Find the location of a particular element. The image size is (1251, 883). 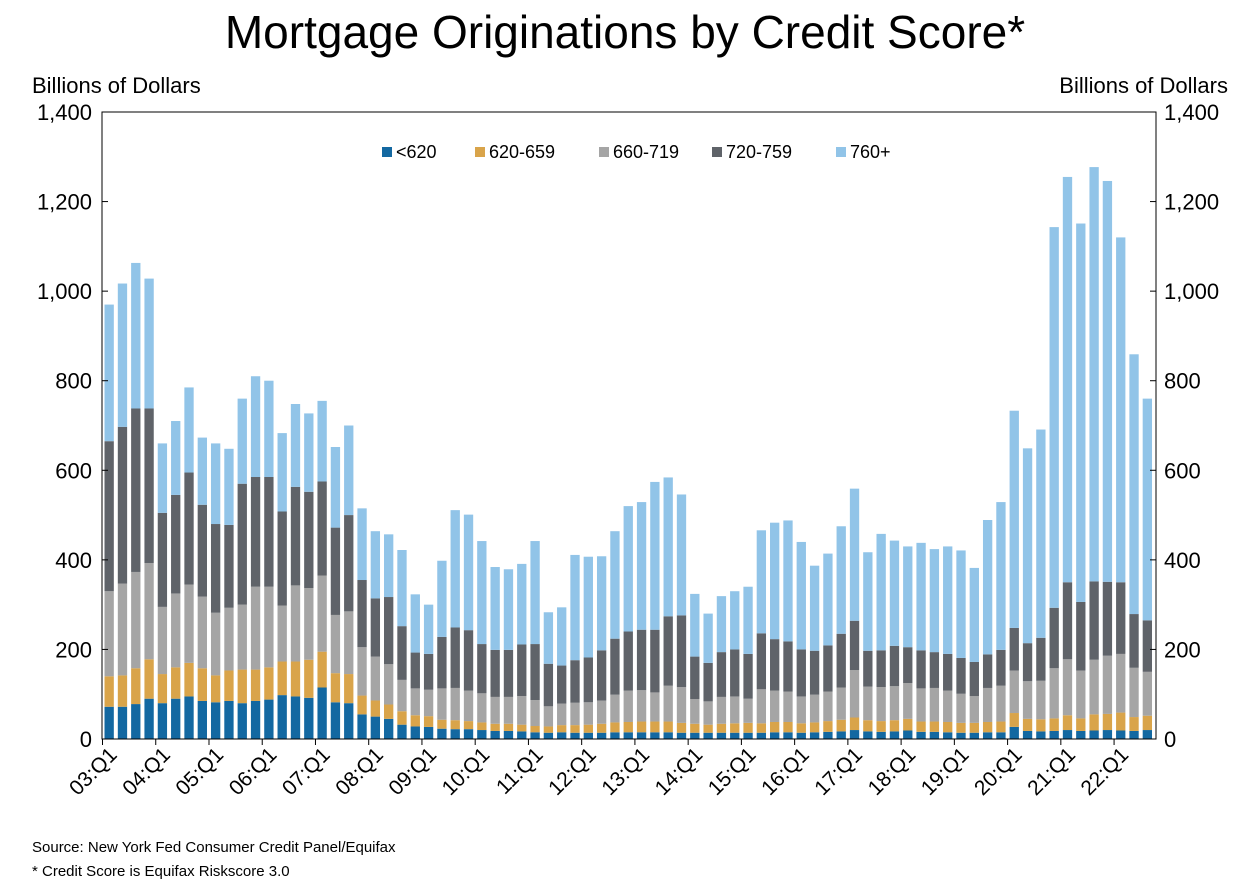

right-tick-label: 1,400 is located at coordinates (1191, 112).